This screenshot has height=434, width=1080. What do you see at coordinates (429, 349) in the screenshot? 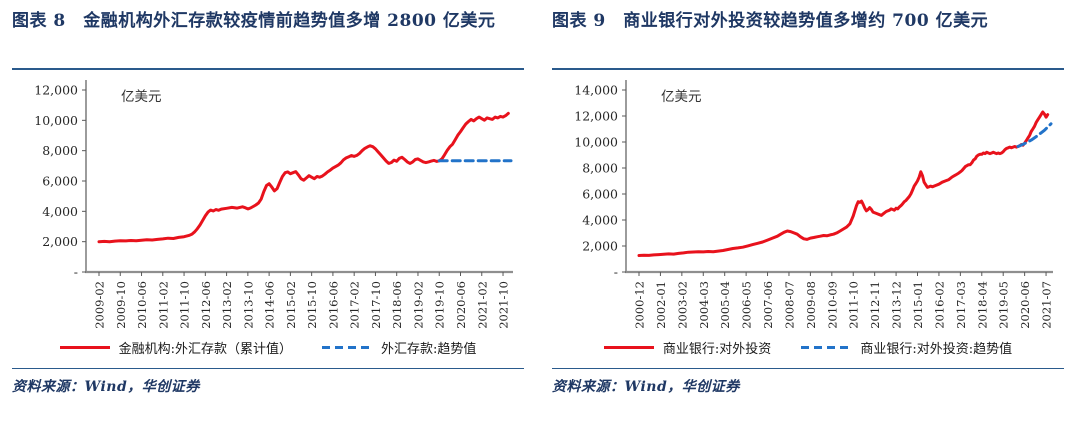
I see `legend-label: 外汇存款:趋势值` at bounding box center [429, 349].